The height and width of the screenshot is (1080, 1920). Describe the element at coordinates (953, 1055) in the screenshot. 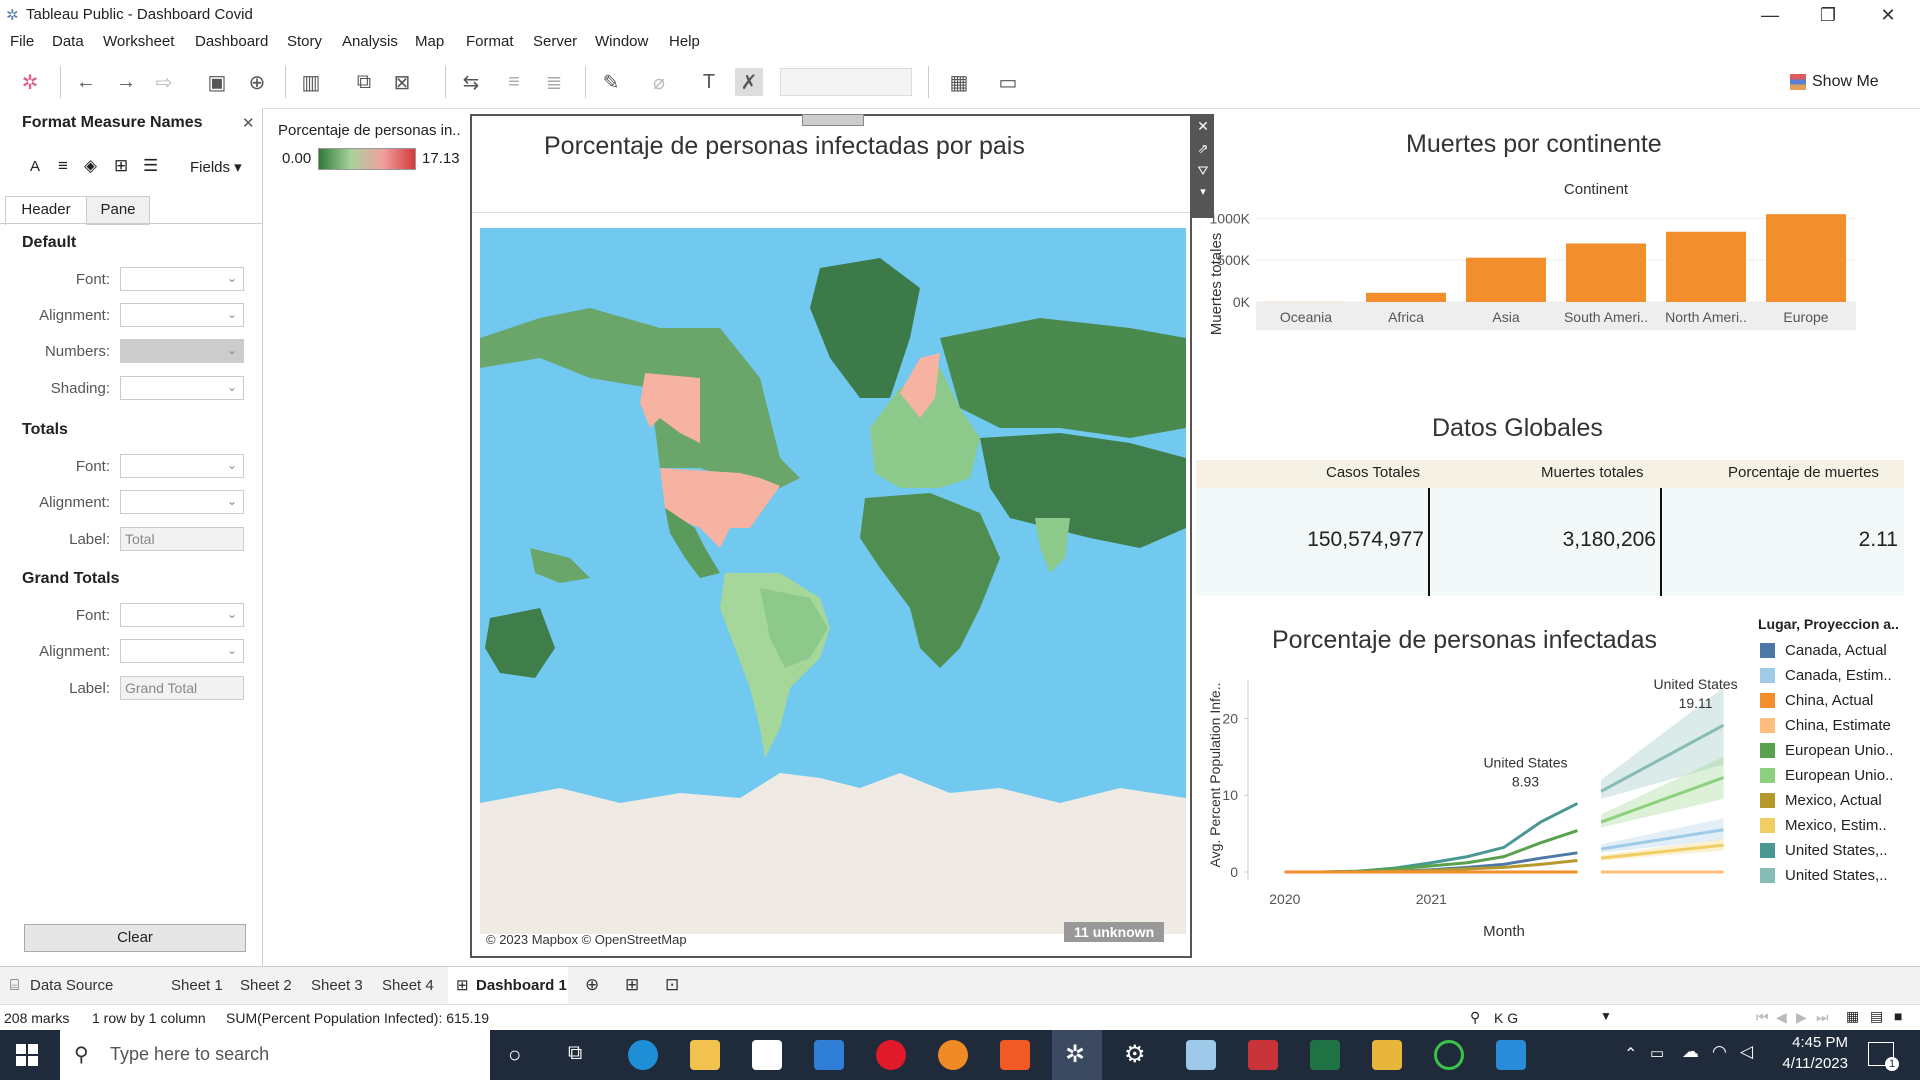

I see `firefox-icon` at that location.